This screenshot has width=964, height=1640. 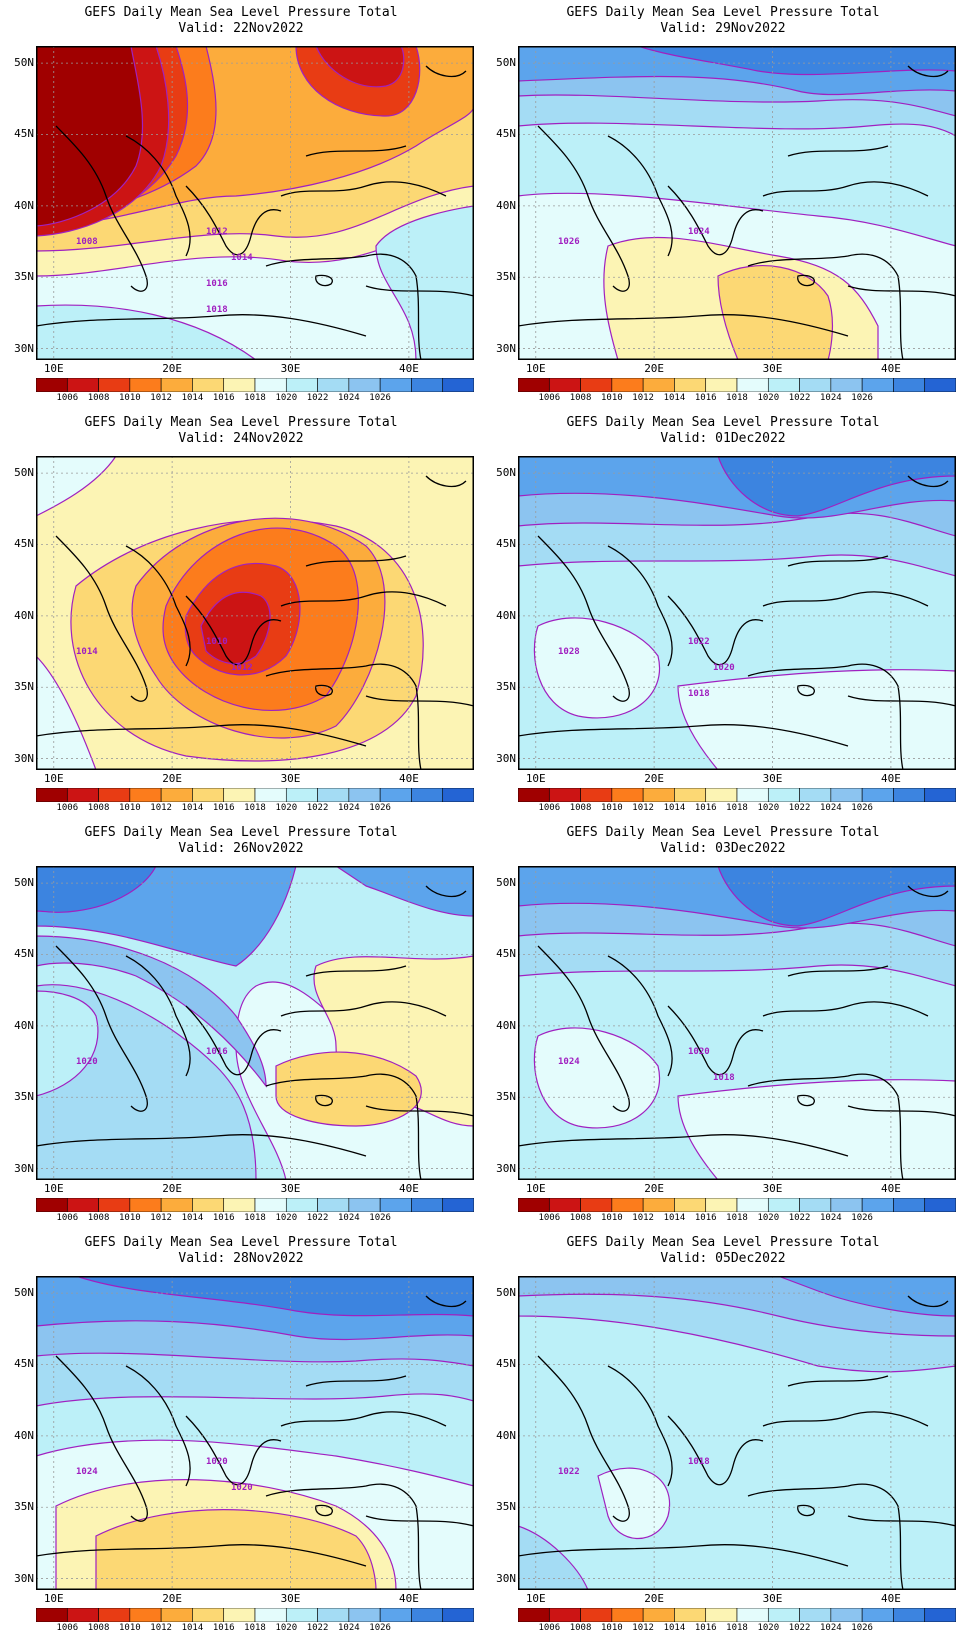 What do you see at coordinates (569, 652) in the screenshot?
I see `contour-label: 1028` at bounding box center [569, 652].